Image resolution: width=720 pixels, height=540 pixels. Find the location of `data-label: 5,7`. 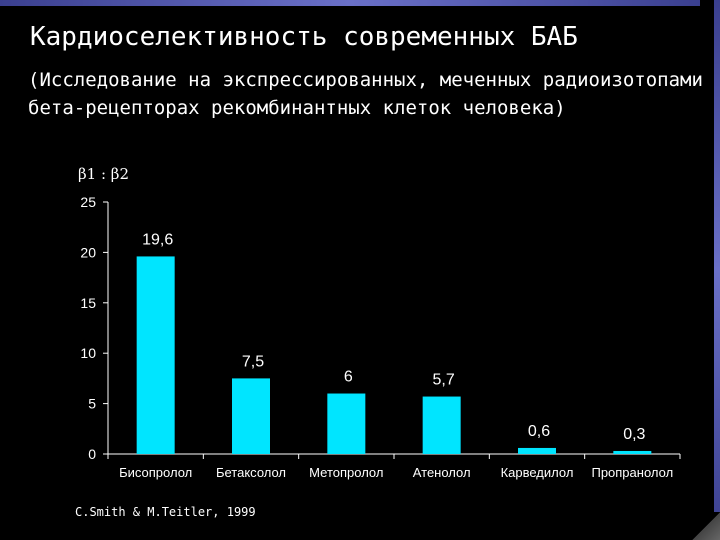

data-label: 5,7 is located at coordinates (444, 380).